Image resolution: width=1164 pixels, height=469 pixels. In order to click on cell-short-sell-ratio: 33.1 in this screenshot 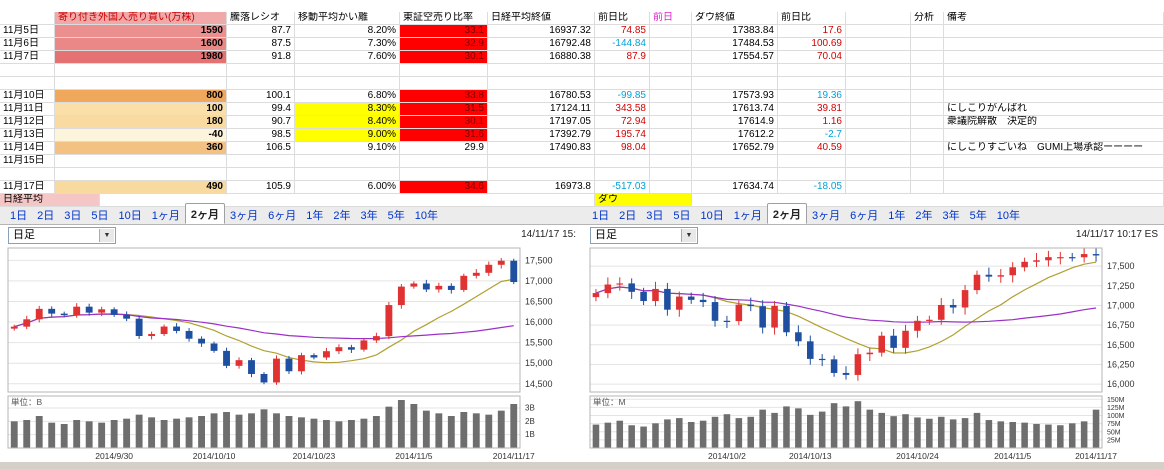, I will do `click(444, 31)`.